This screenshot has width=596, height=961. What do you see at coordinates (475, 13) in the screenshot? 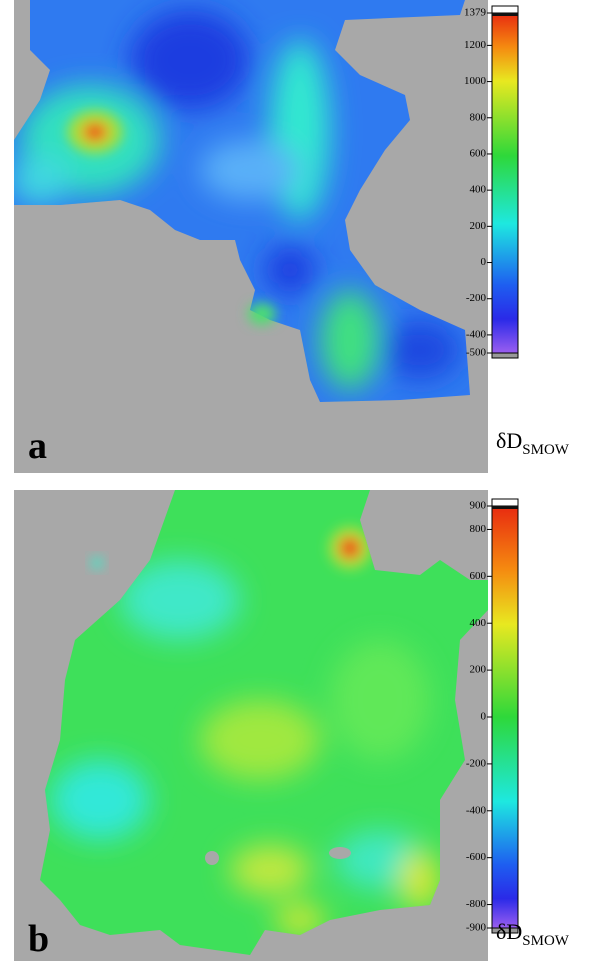
I see `tick-label: 1379` at bounding box center [475, 13].